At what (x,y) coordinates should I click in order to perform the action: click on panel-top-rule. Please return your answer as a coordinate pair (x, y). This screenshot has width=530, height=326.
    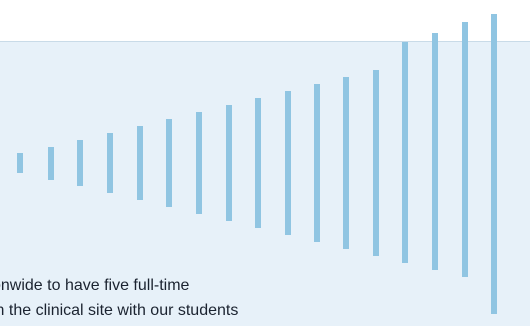
    Looking at the image, I should click on (265, 41).